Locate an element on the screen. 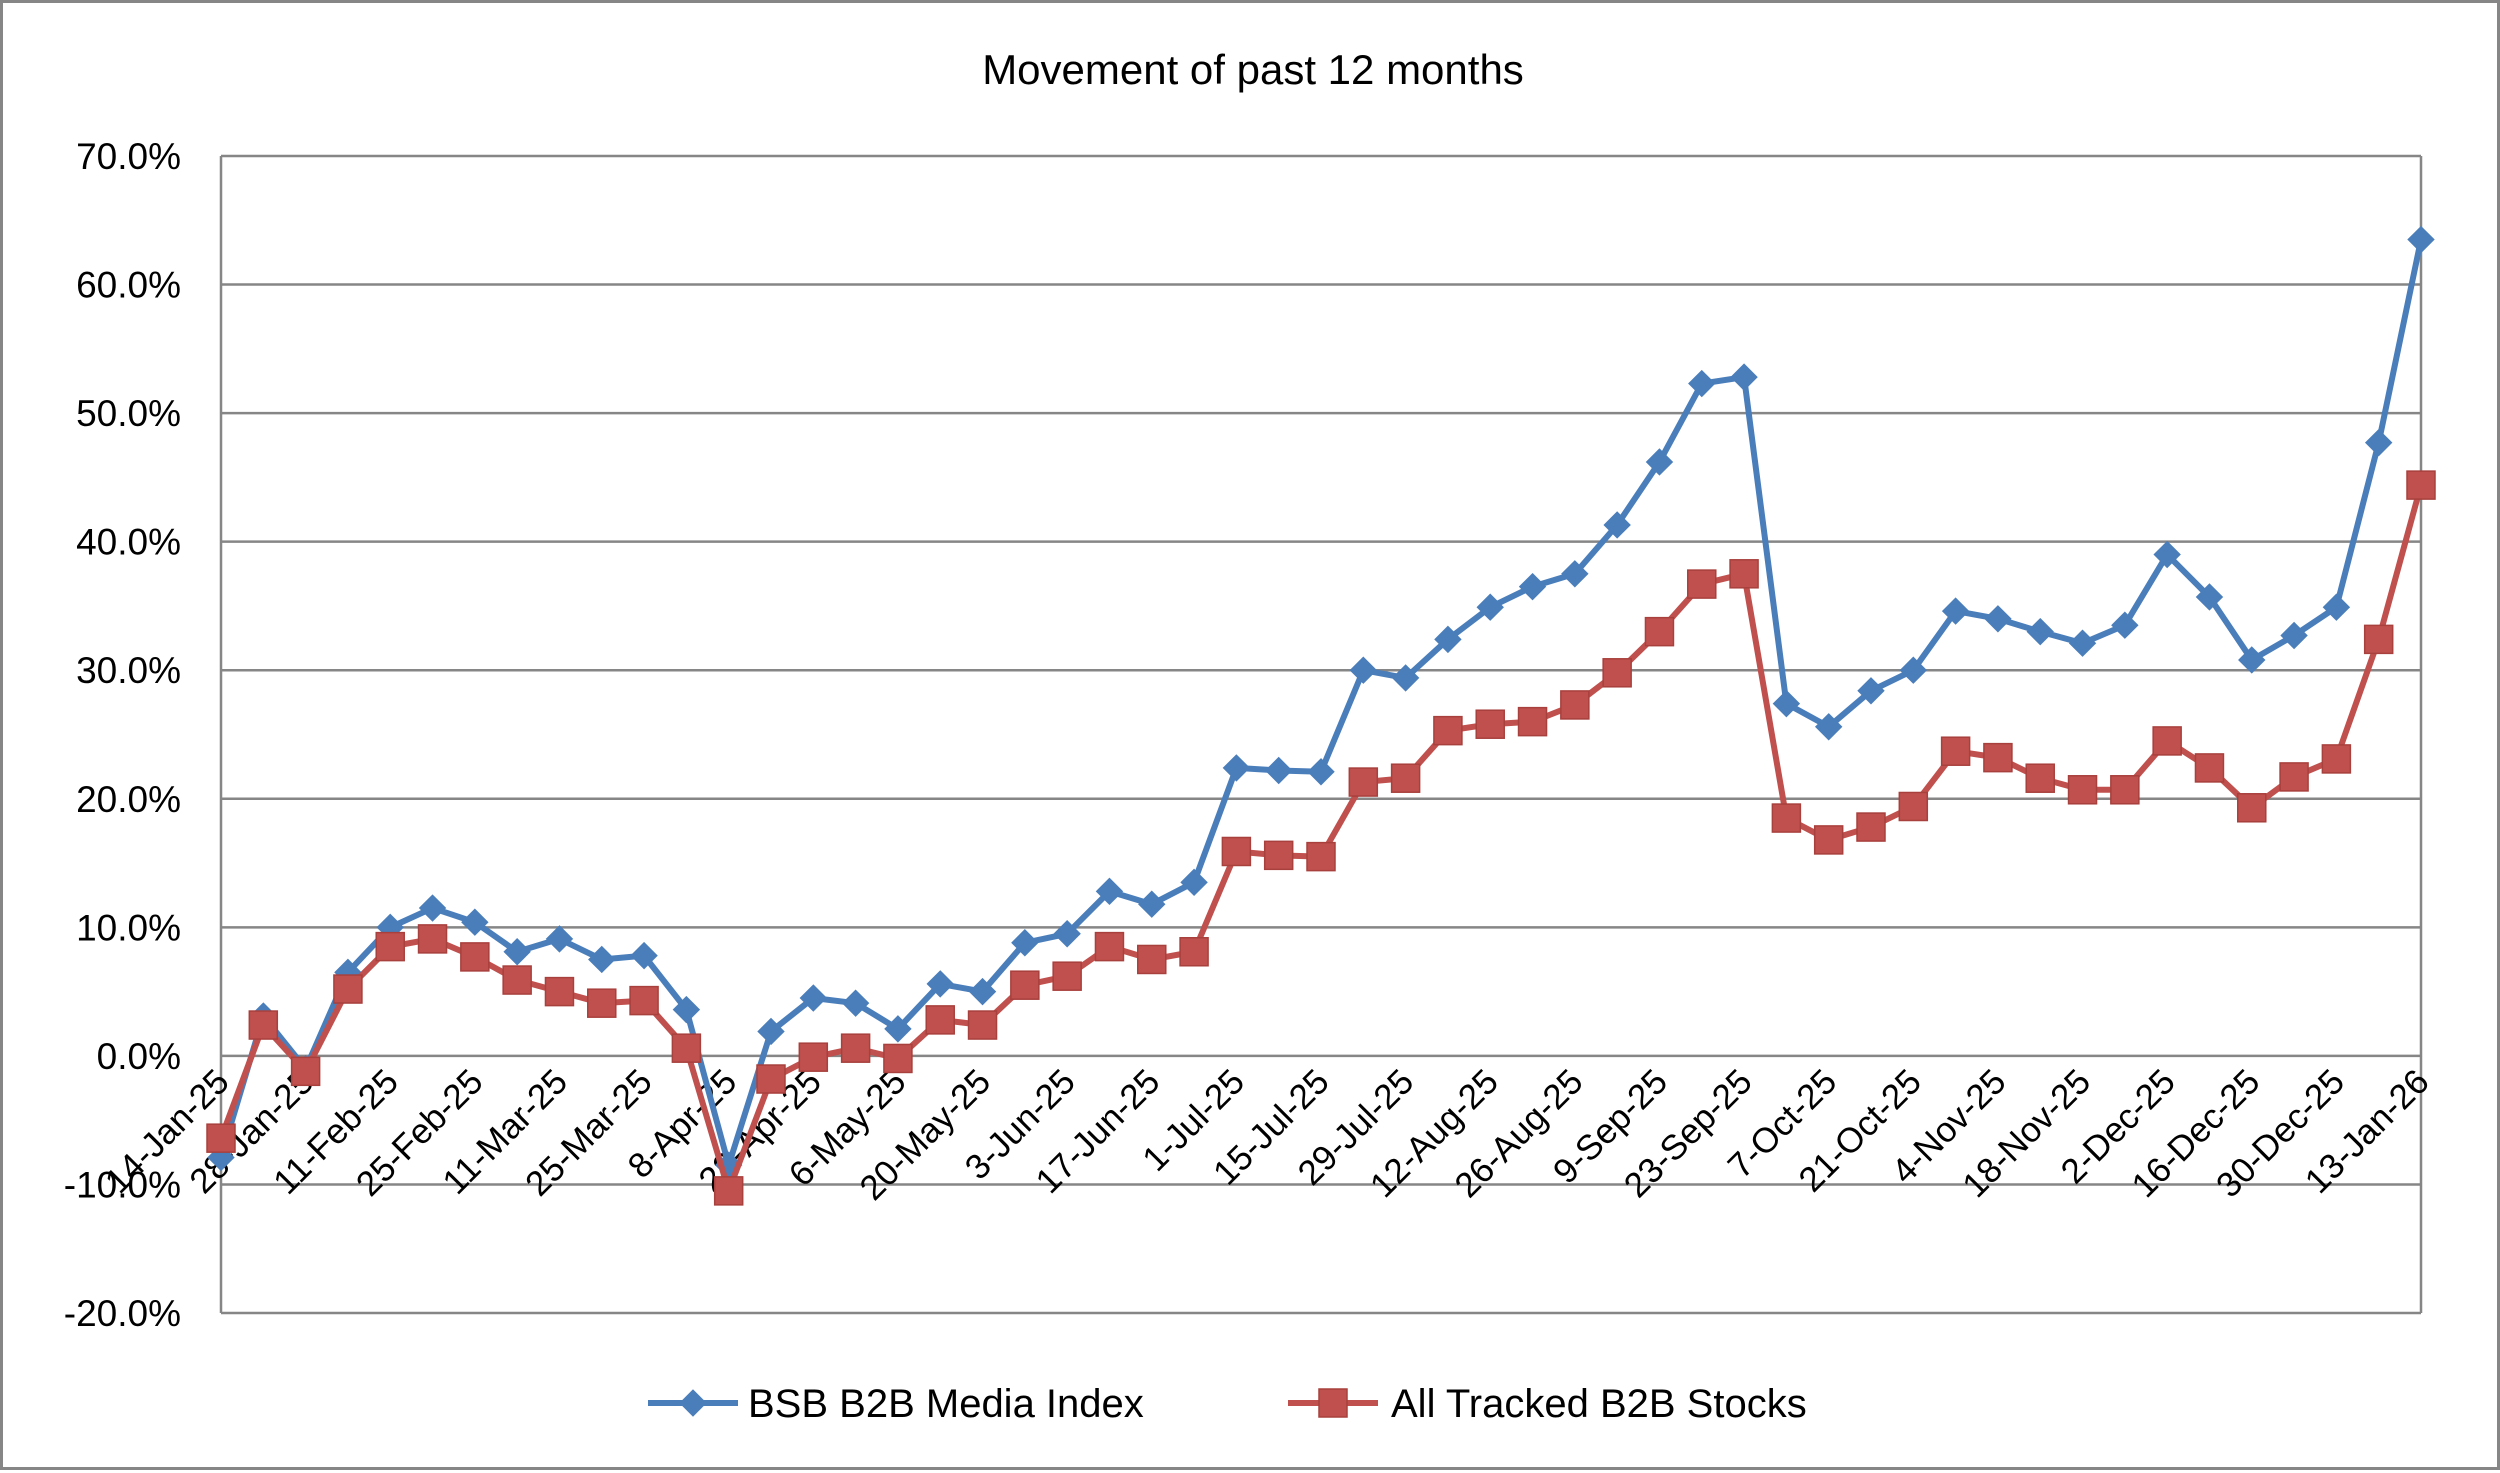 The width and height of the screenshot is (2500, 1473). y-tick-label: 0.0% is located at coordinates (139, 1056).